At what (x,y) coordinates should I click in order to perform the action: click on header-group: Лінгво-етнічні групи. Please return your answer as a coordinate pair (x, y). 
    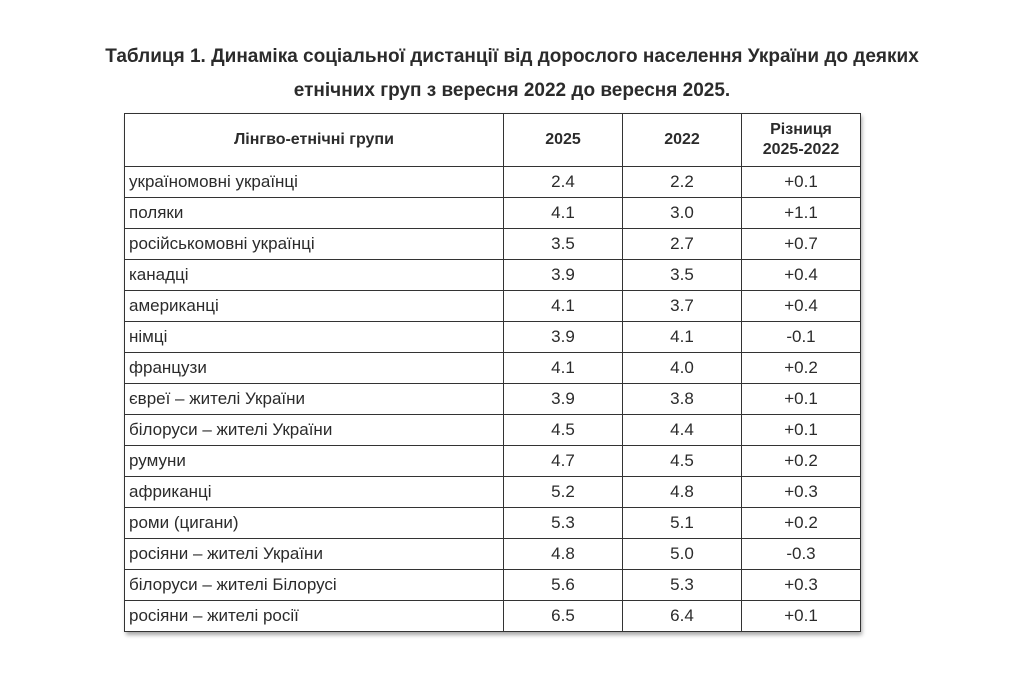
    Looking at the image, I should click on (314, 140).